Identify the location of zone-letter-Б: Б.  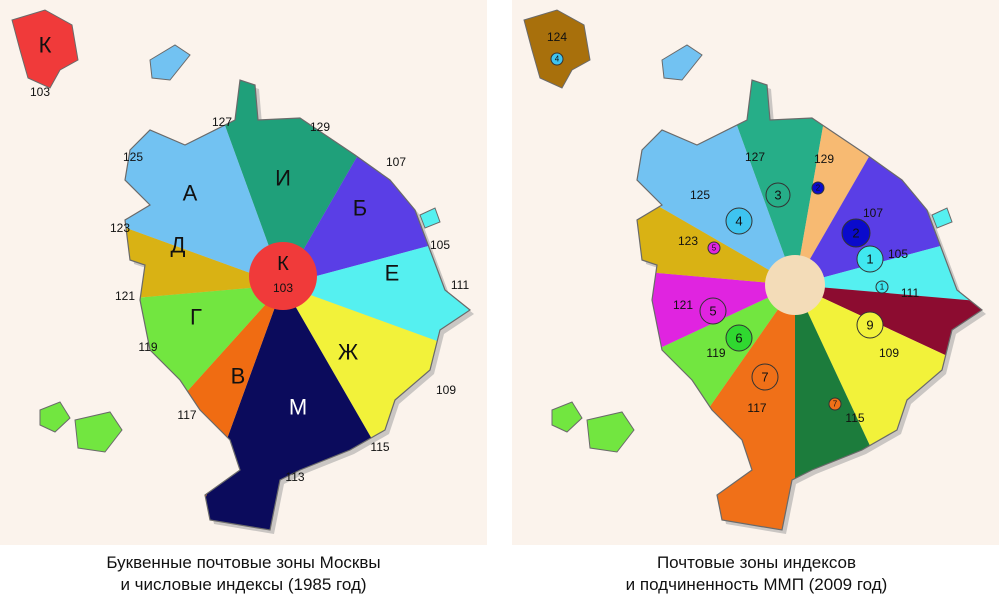
(360, 208).